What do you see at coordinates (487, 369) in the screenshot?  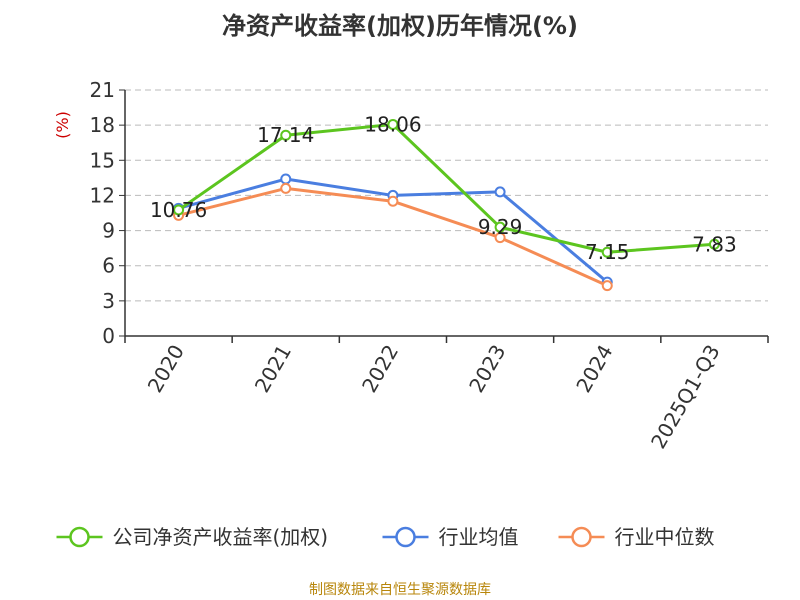 I see `x-tick-label: 2023` at bounding box center [487, 369].